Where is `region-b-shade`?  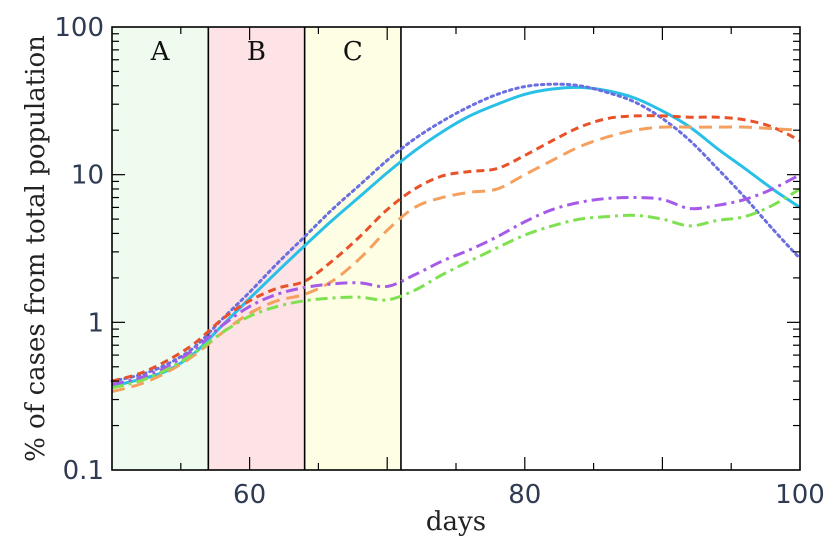 region-b-shade is located at coordinates (256, 248).